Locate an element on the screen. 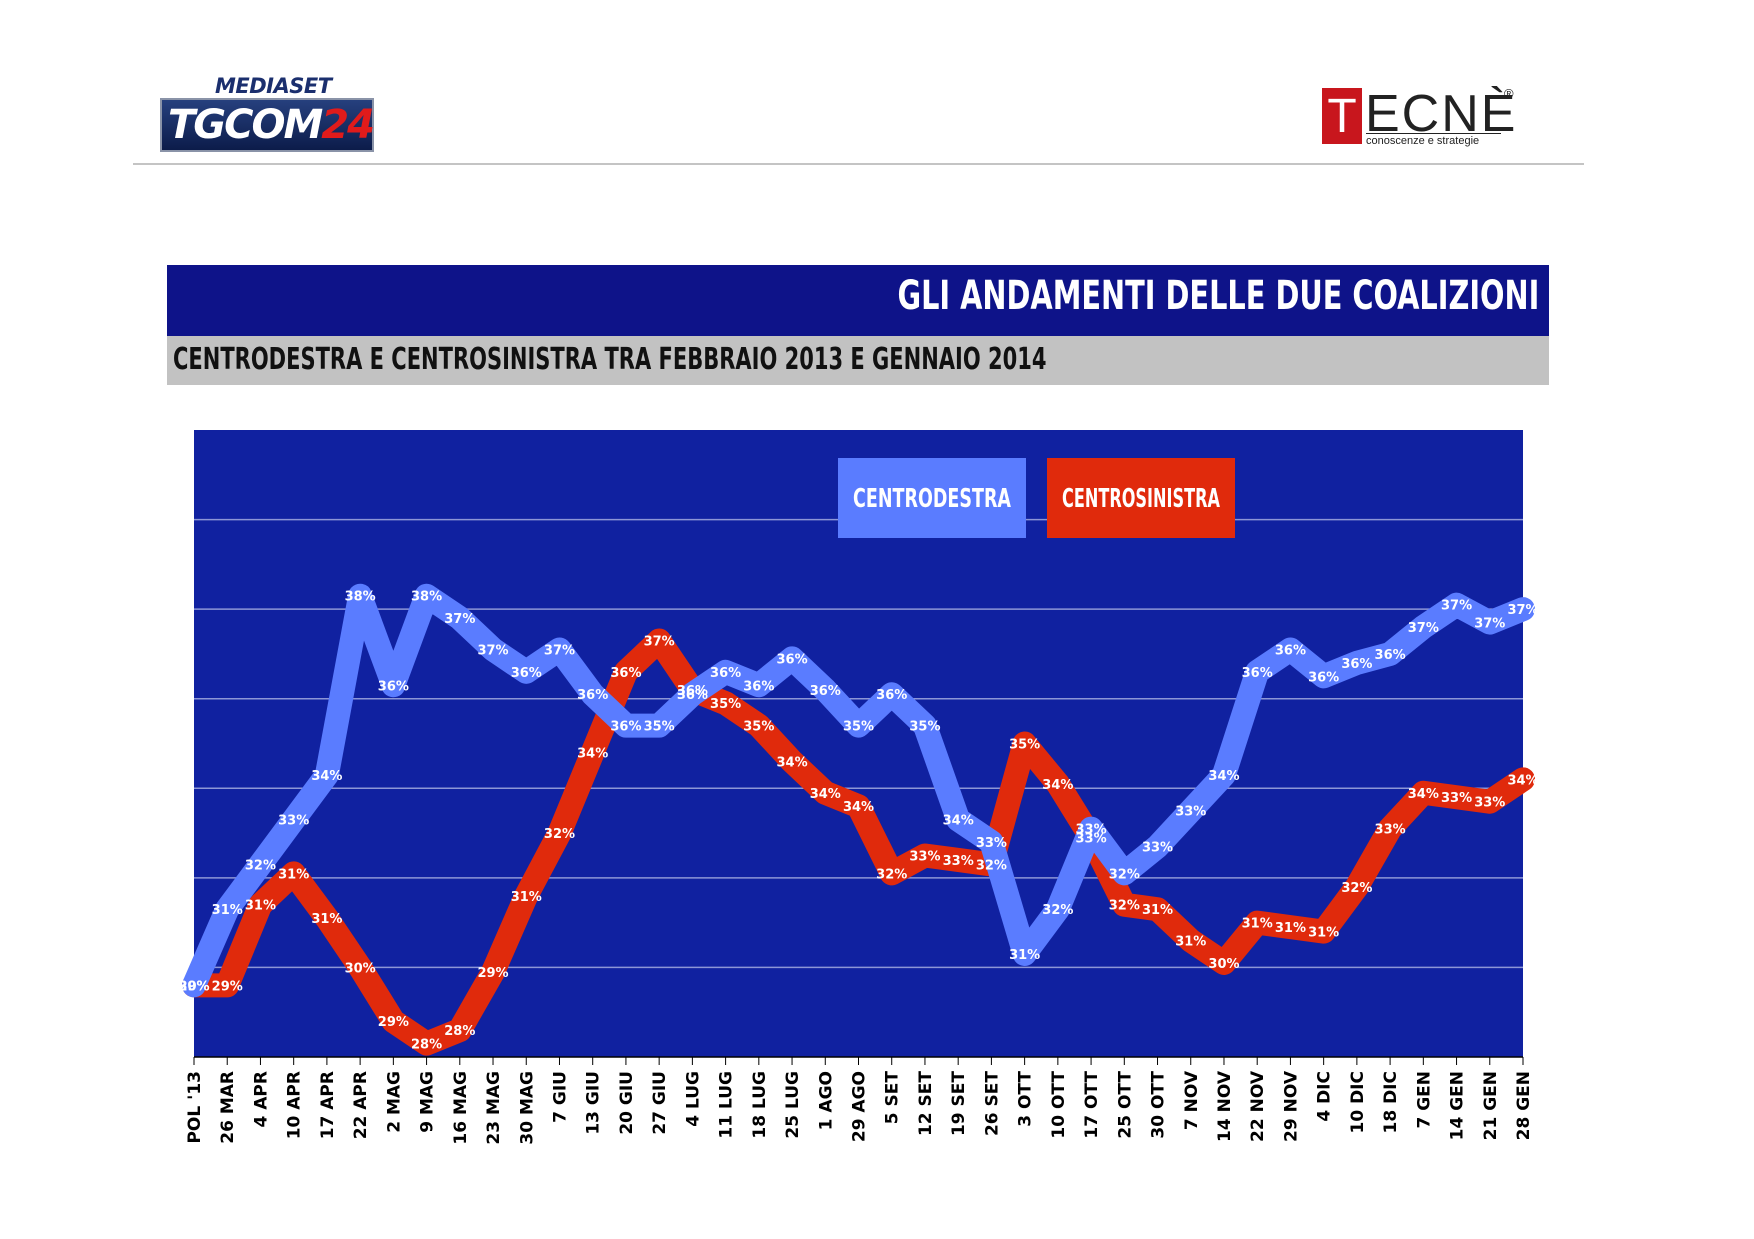 The image size is (1754, 1239). x-tick-label: 10 DIC is located at coordinates (1358, 1102).